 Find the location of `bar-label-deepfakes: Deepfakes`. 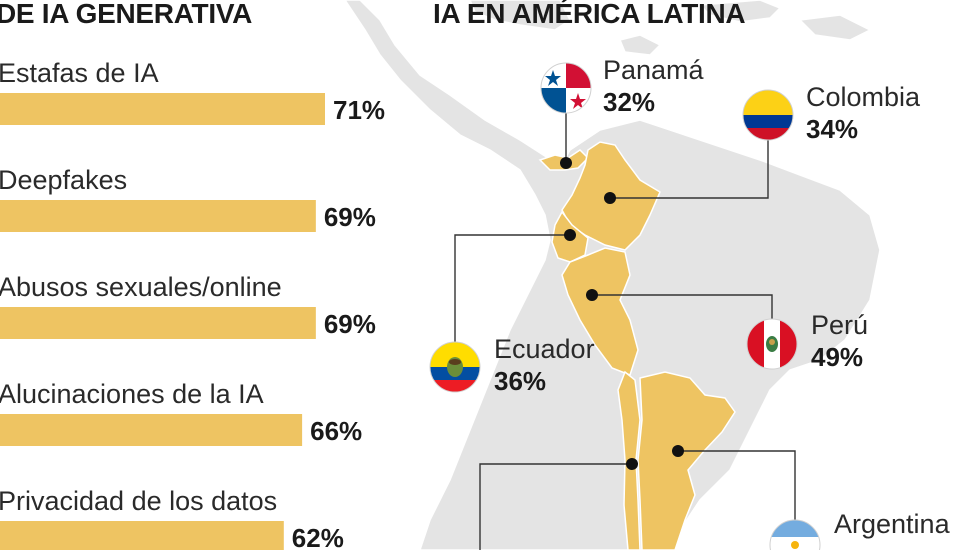

bar-label-deepfakes: Deepfakes is located at coordinates (63, 180).